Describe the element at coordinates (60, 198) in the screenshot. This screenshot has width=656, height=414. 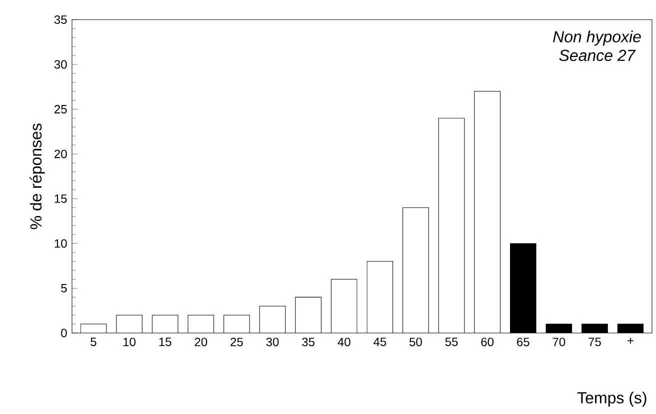
I see `y-tick-label: 15` at that location.